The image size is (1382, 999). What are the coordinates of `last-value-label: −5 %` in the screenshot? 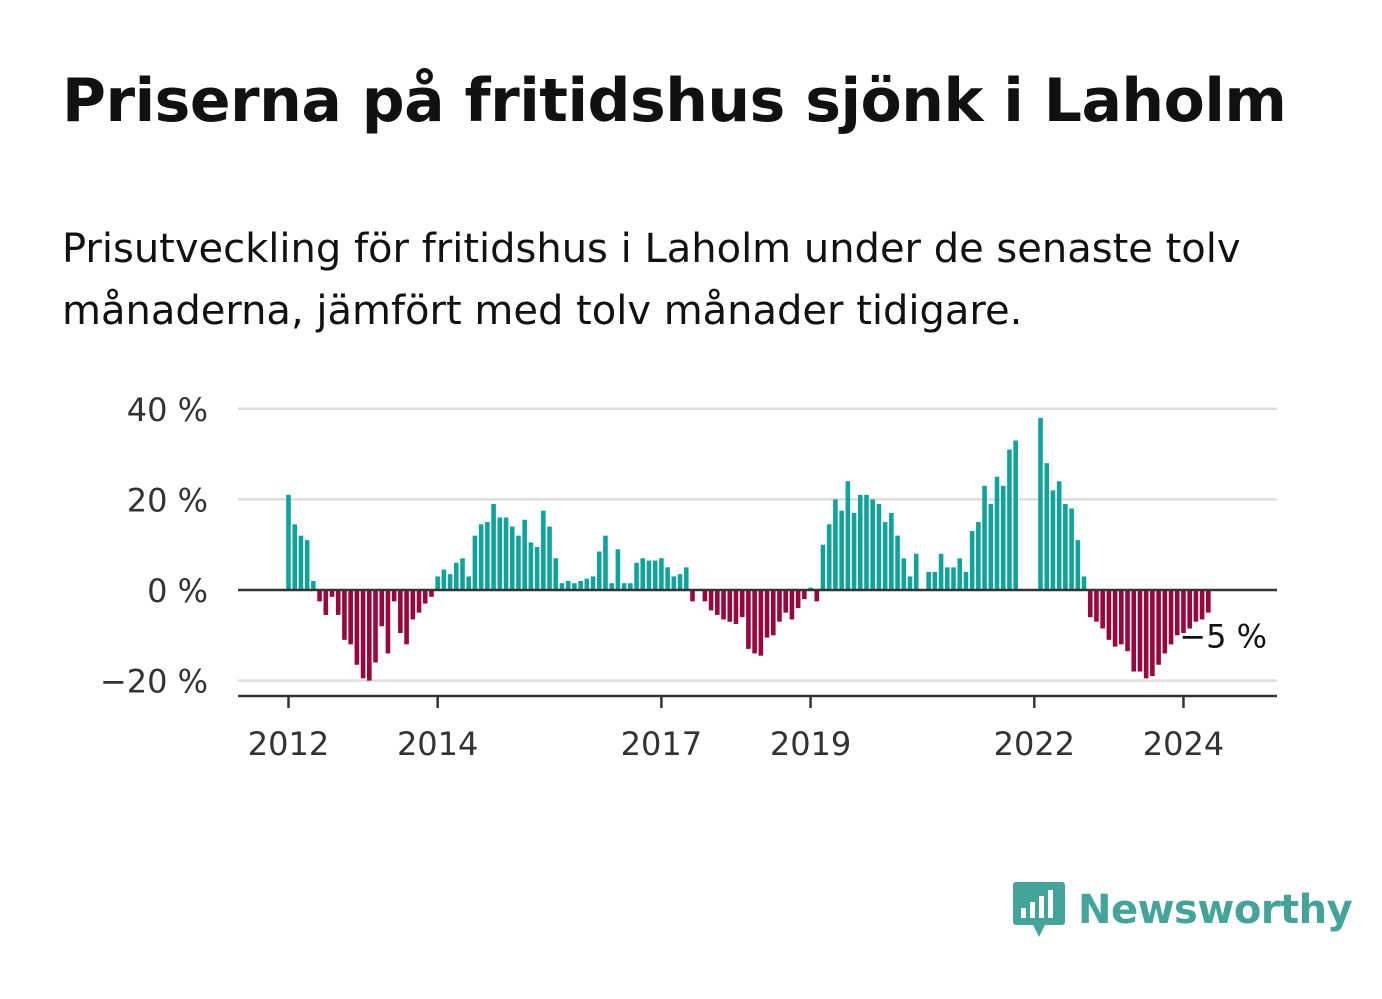 It's located at (1223, 636).